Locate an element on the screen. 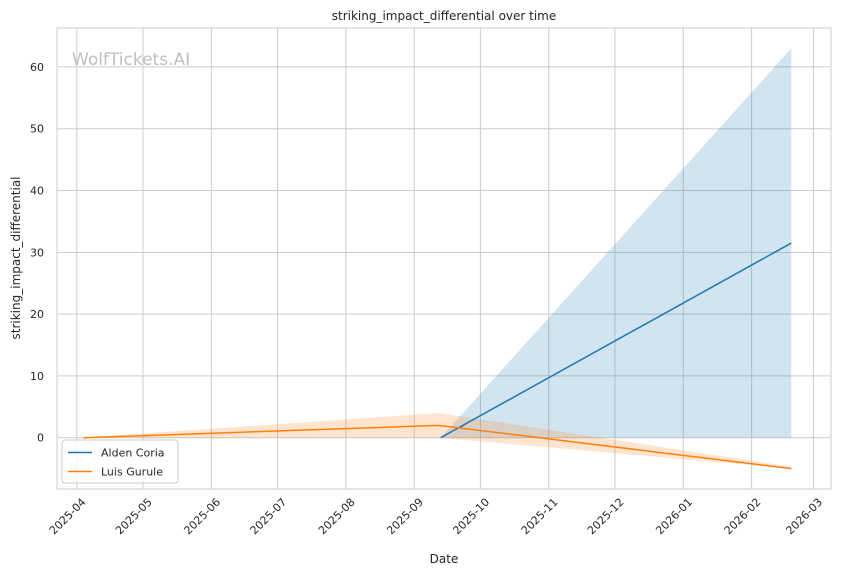 The width and height of the screenshot is (847, 575). x-tick-label: 2025-06 is located at coordinates (202, 517).